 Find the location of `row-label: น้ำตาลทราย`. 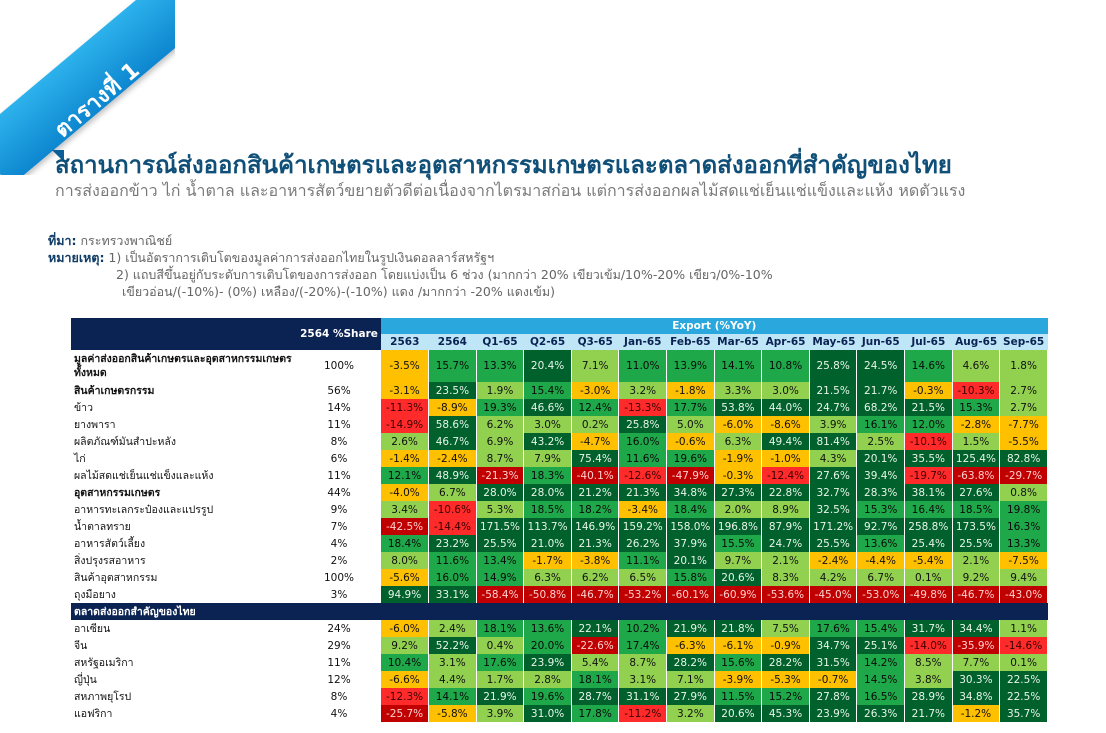

row-label: น้ำตาลทราย is located at coordinates (102, 527).